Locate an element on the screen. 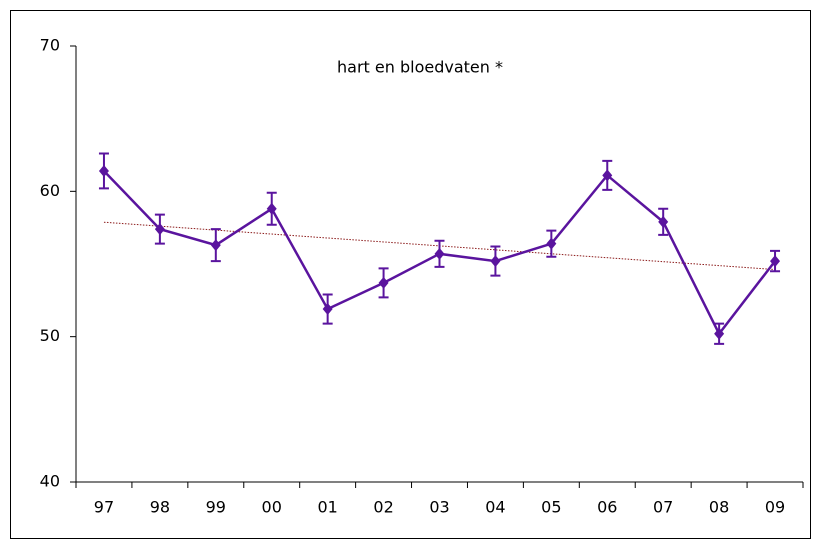 The width and height of the screenshot is (818, 549). x-tick-label: 02 is located at coordinates (383, 507).